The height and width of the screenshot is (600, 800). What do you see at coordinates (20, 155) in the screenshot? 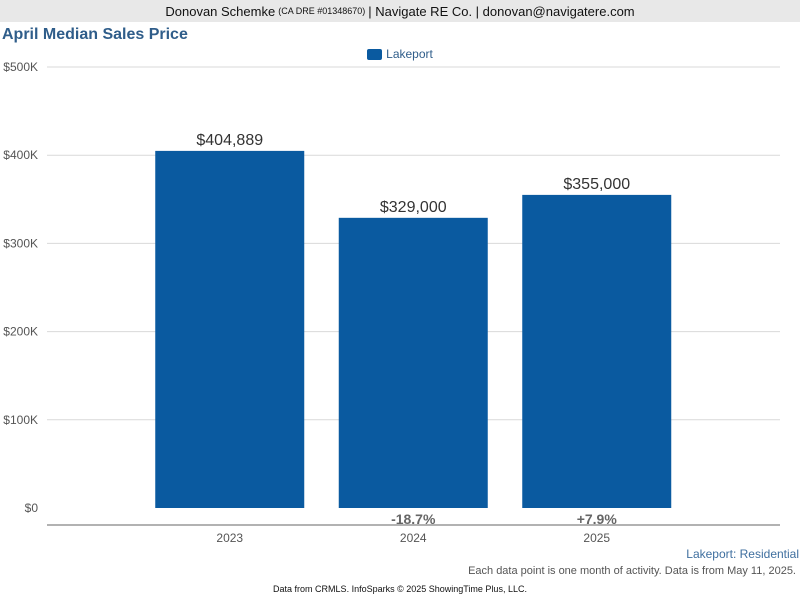
I see `y-tick-label: $400K` at bounding box center [20, 155].